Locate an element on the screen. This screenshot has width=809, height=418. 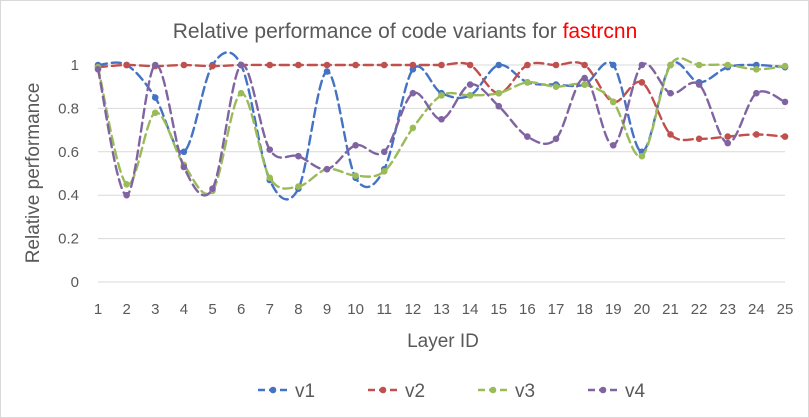
x-tick-label: 16 is located at coordinates (527, 309).